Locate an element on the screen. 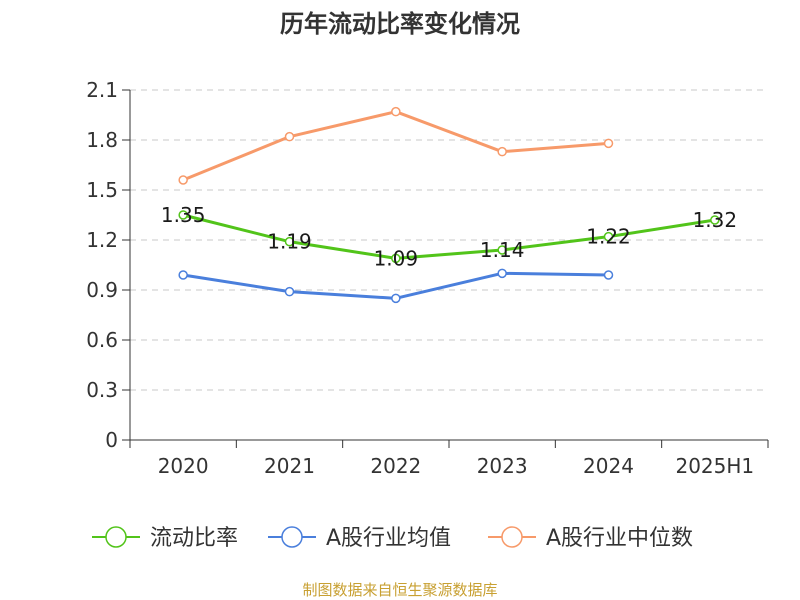  legend-item-2: A股行业中位数 is located at coordinates (590, 538).